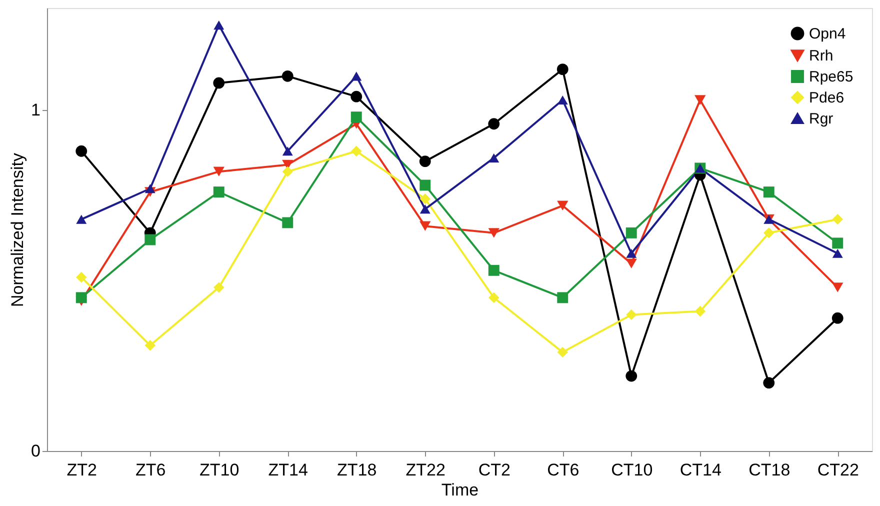  What do you see at coordinates (769, 470) in the screenshot?
I see `x-tick-label: CT18` at bounding box center [769, 470].